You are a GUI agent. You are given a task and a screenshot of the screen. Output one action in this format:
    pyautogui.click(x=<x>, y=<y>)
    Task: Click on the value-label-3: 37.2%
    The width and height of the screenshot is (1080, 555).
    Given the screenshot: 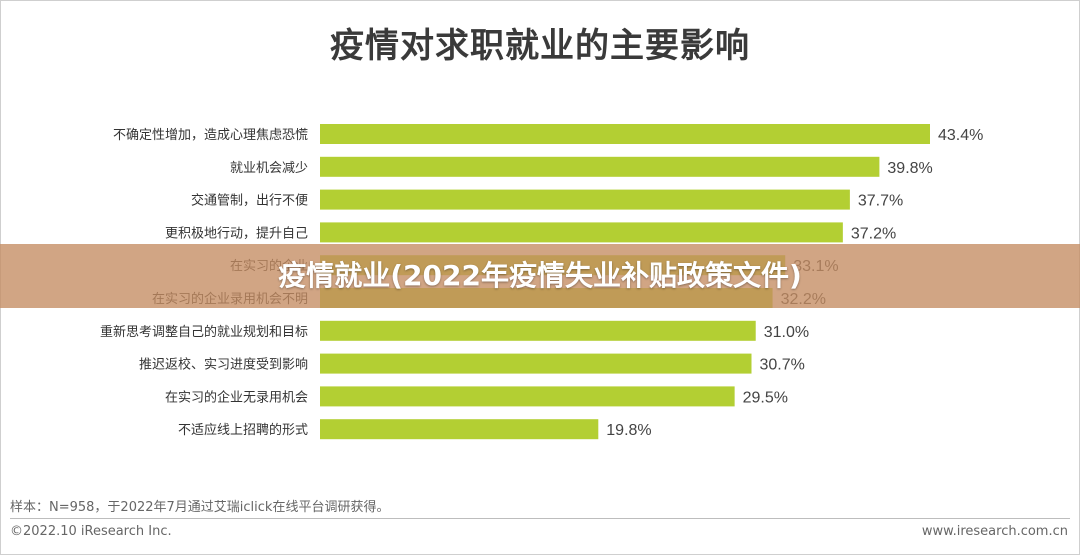 What is the action you would take?
    pyautogui.click(x=873, y=233)
    